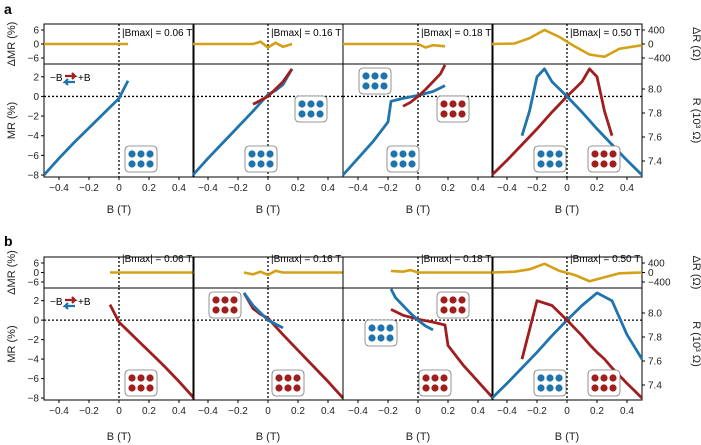 This screenshot has width=701, height=445. I want to click on right-tick-label: 7.6, so click(655, 138).